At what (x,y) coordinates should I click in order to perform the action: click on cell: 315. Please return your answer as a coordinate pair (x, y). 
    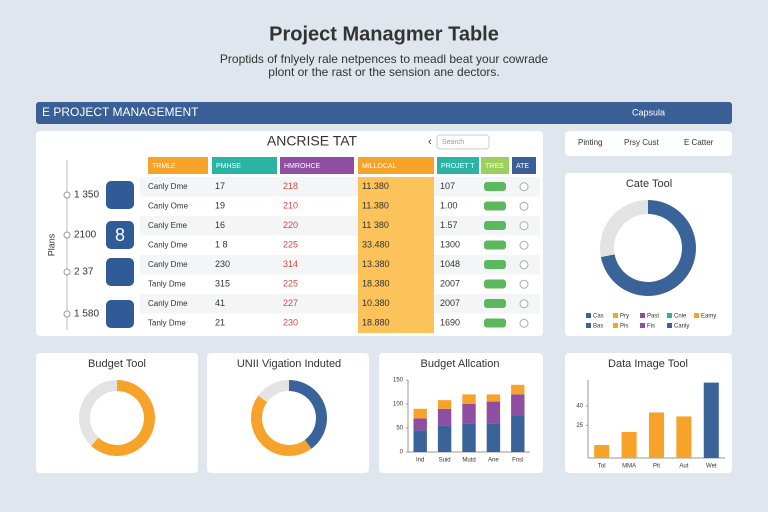
    Looking at the image, I should click on (222, 284).